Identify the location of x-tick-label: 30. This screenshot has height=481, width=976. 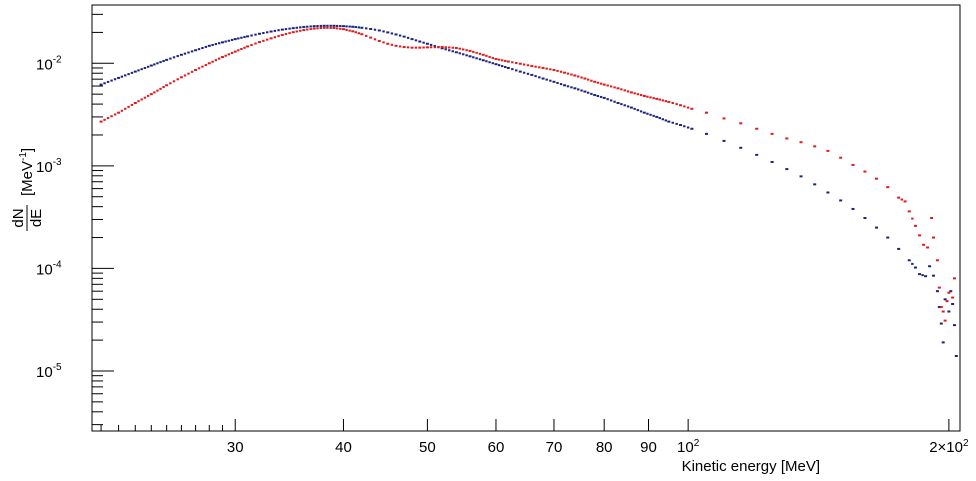
(235, 447).